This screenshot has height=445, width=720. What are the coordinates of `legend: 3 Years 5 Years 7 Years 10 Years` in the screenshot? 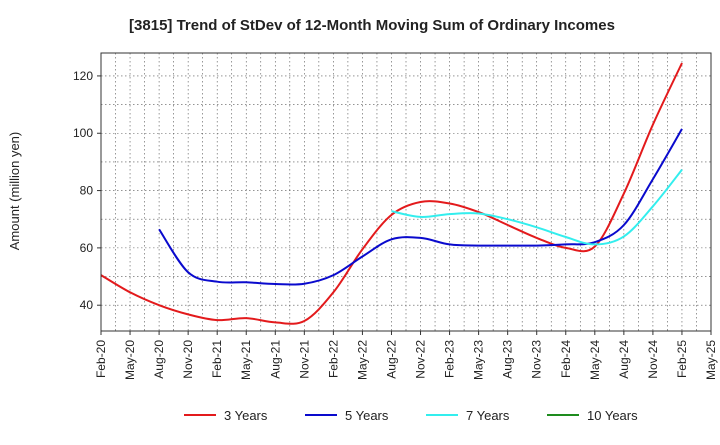 It's located at (411, 415).